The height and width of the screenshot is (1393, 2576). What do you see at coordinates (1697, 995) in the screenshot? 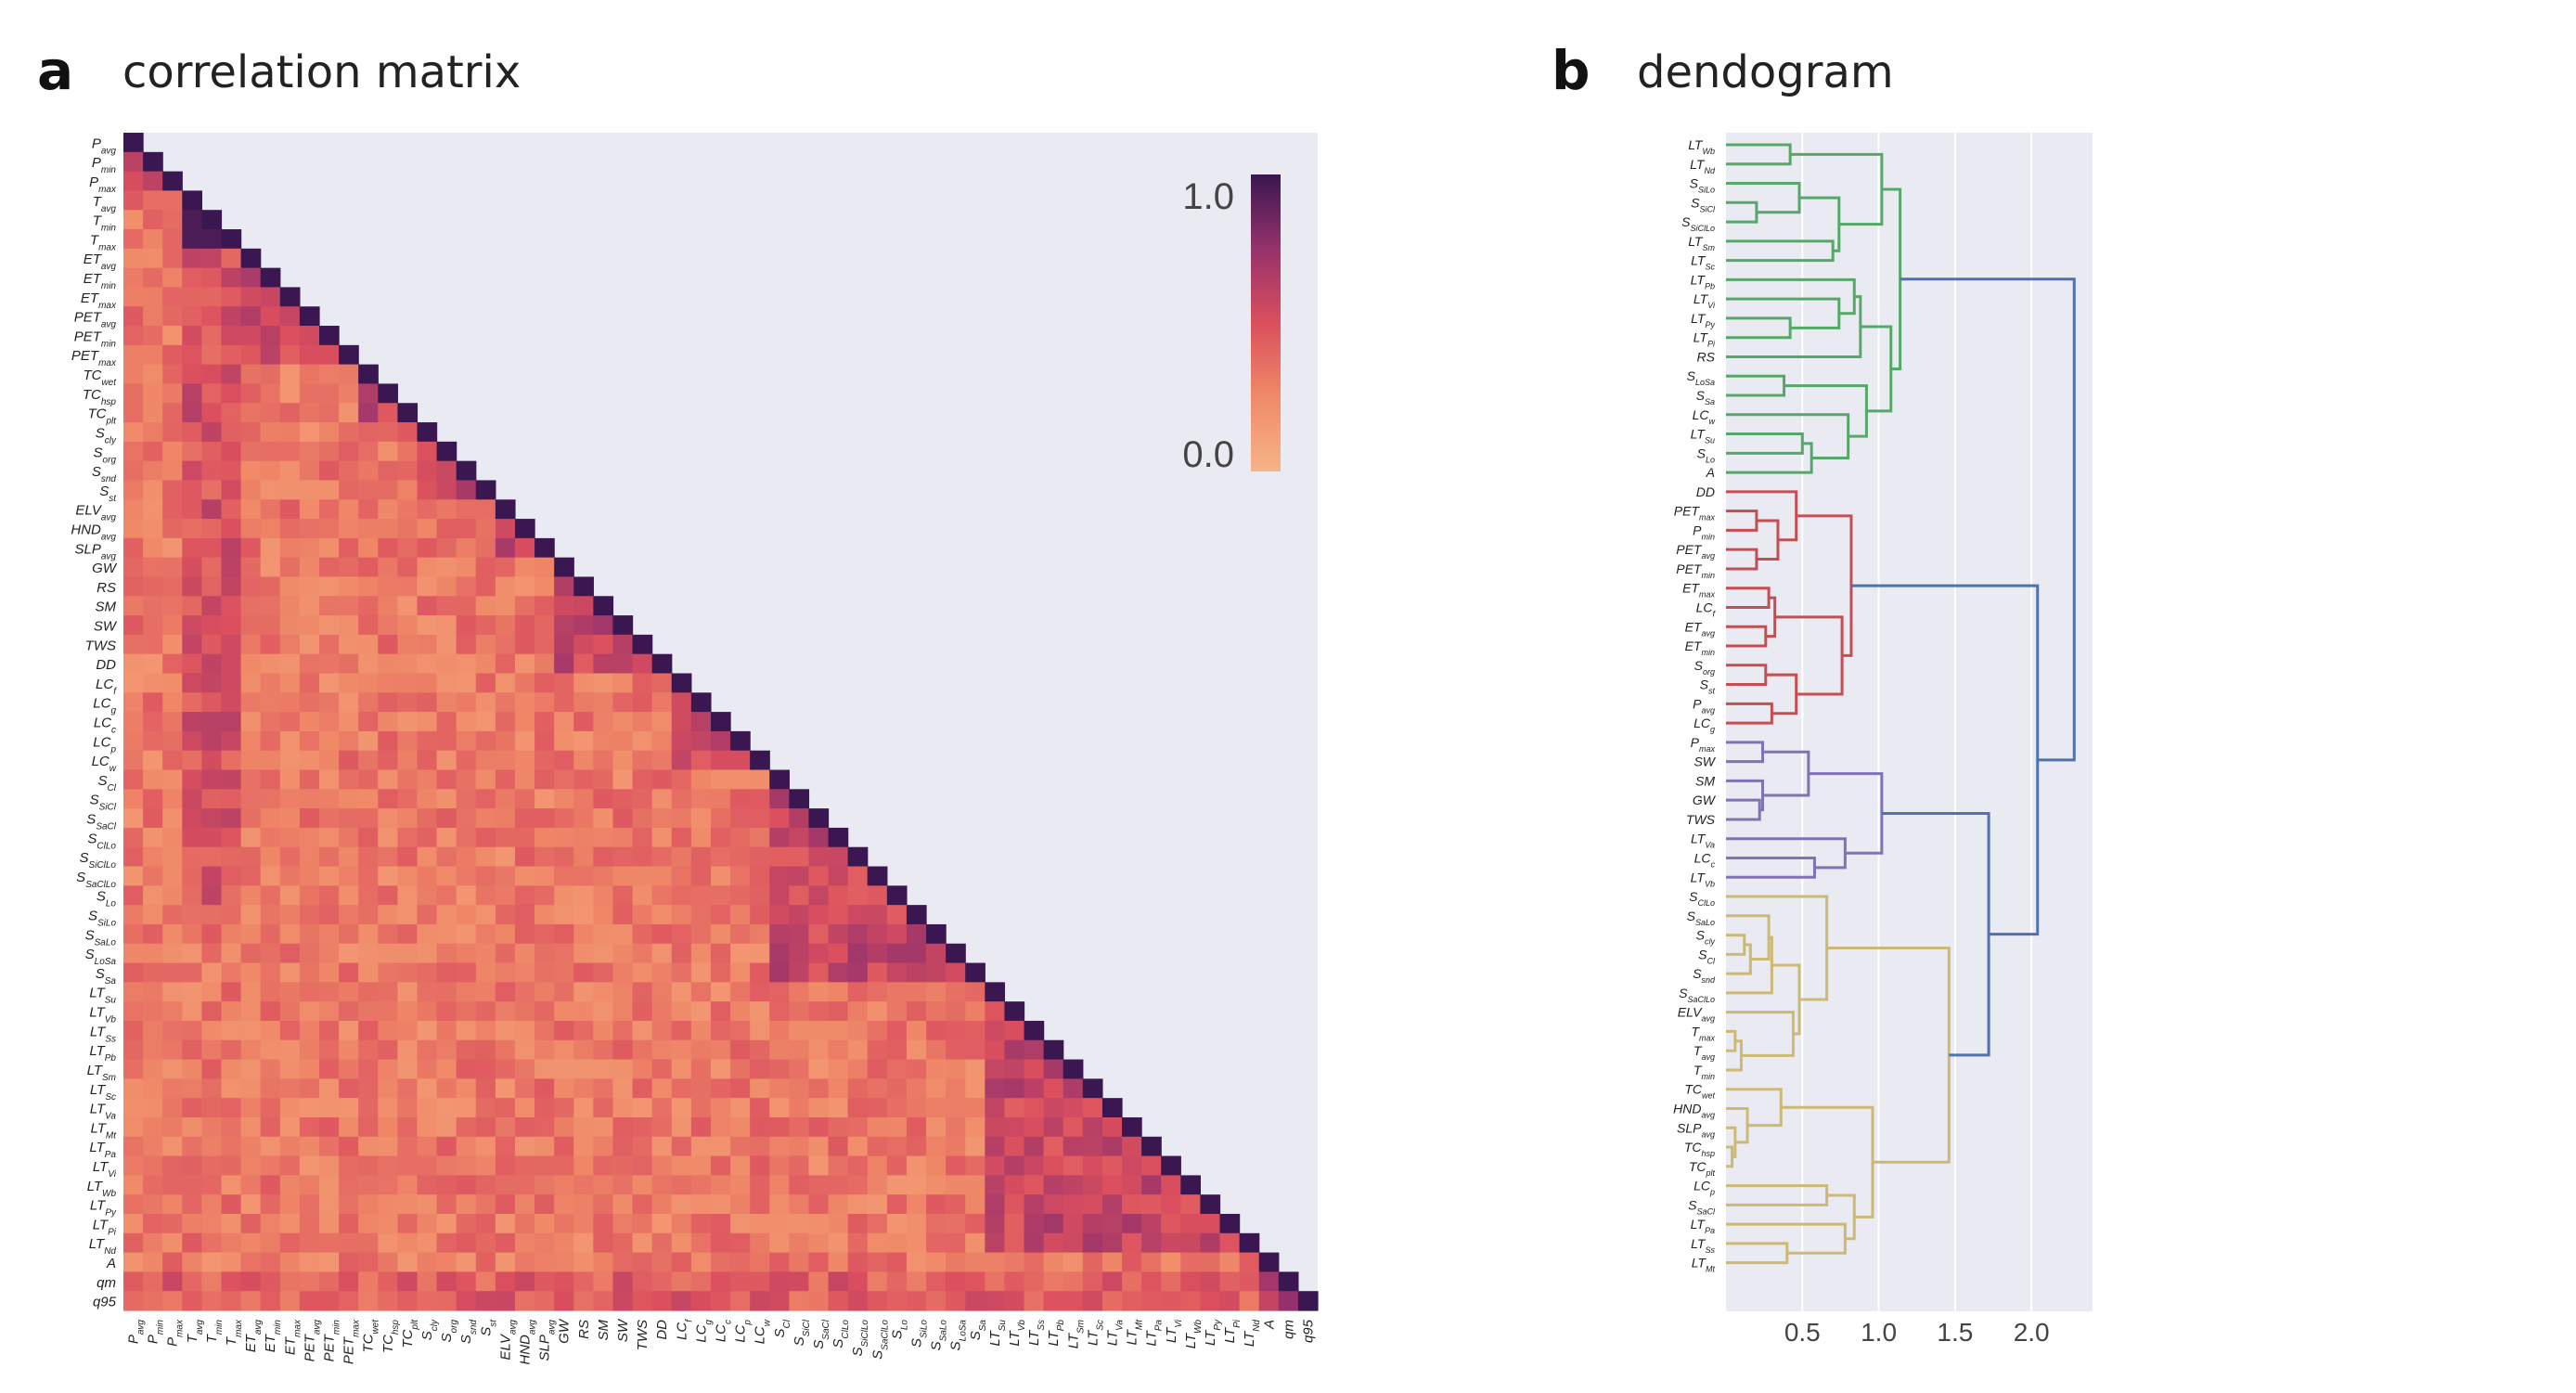
I see `dendrogram-leaf-label: SSaClLo` at bounding box center [1697, 995].